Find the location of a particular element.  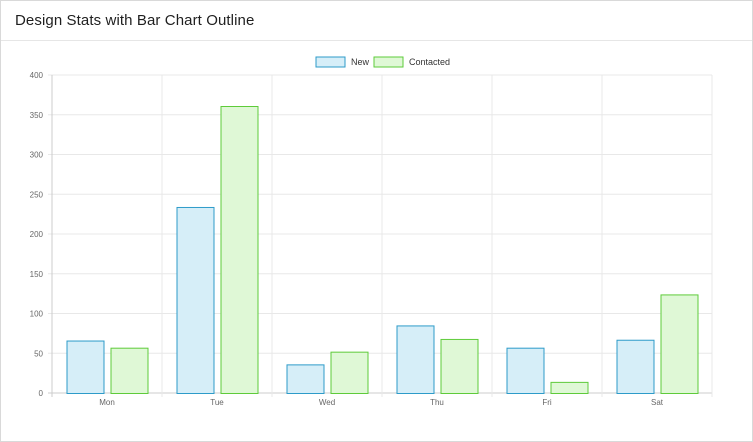

y-tick-label: 250 is located at coordinates (37, 194).